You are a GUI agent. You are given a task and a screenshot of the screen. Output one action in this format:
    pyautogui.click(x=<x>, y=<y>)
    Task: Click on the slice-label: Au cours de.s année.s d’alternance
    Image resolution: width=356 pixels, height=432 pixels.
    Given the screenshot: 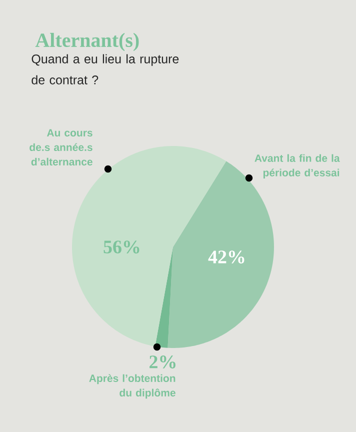 What is the action you would take?
    pyautogui.click(x=61, y=147)
    